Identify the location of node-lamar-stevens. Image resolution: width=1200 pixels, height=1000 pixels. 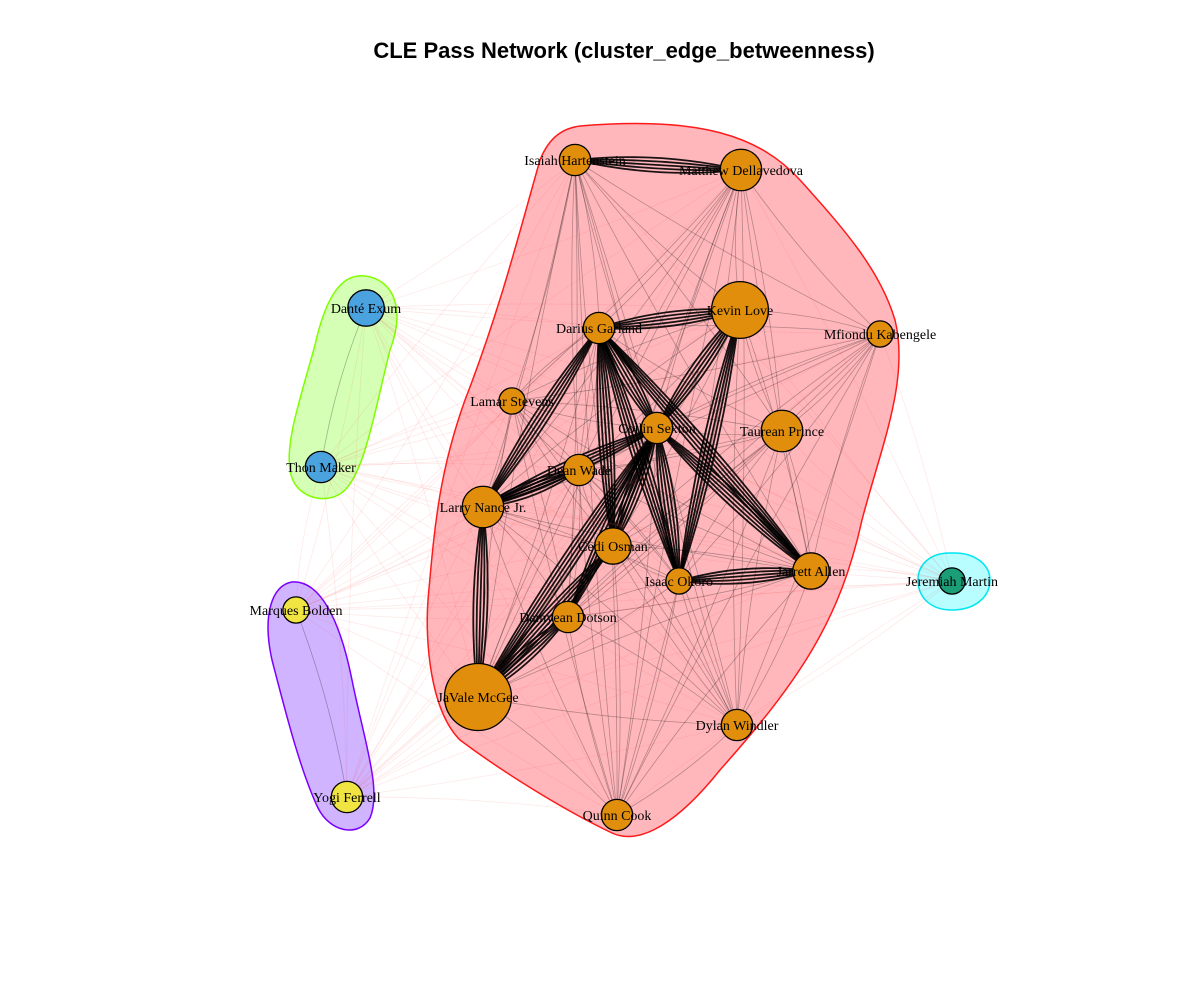
(512, 401).